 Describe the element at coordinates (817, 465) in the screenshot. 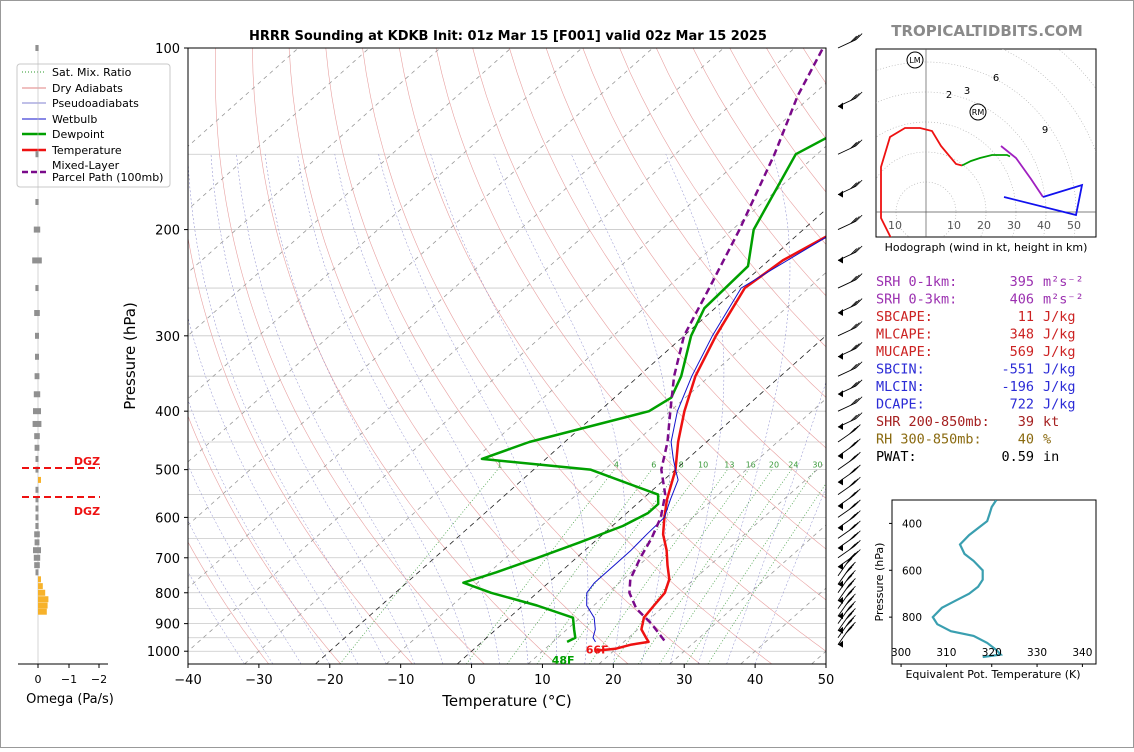

I see `mixing-ratio-label: 30` at that location.